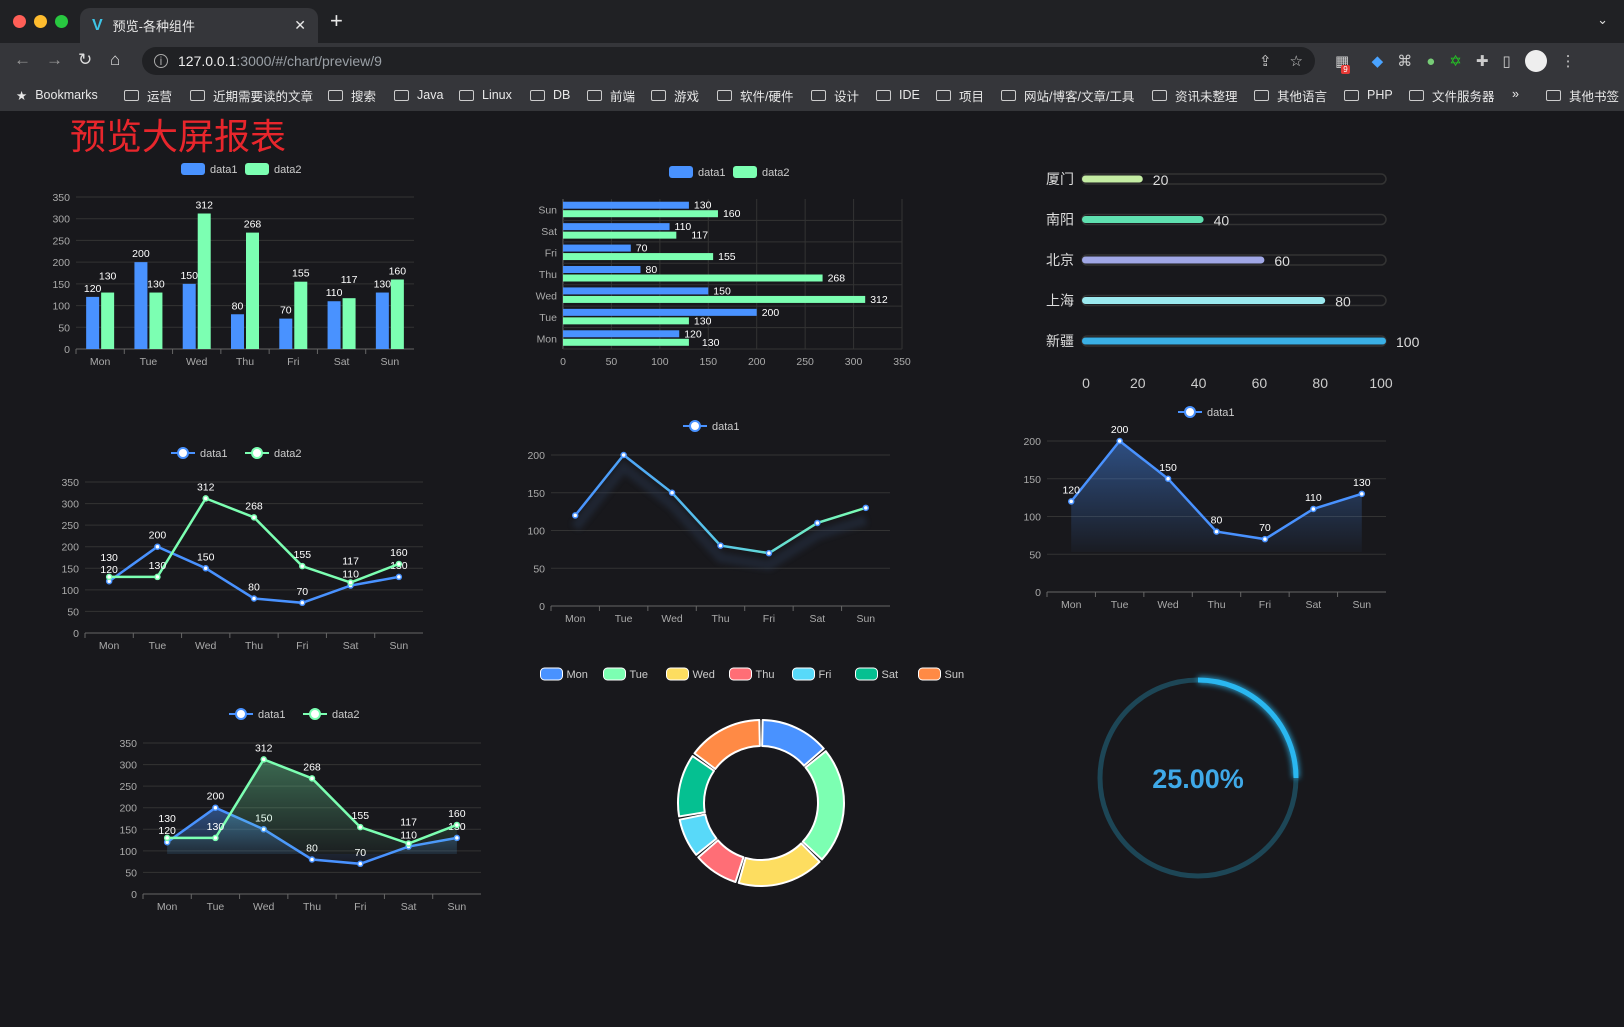  Describe the element at coordinates (312, 806) in the screenshot. I see `area-data2` at that location.